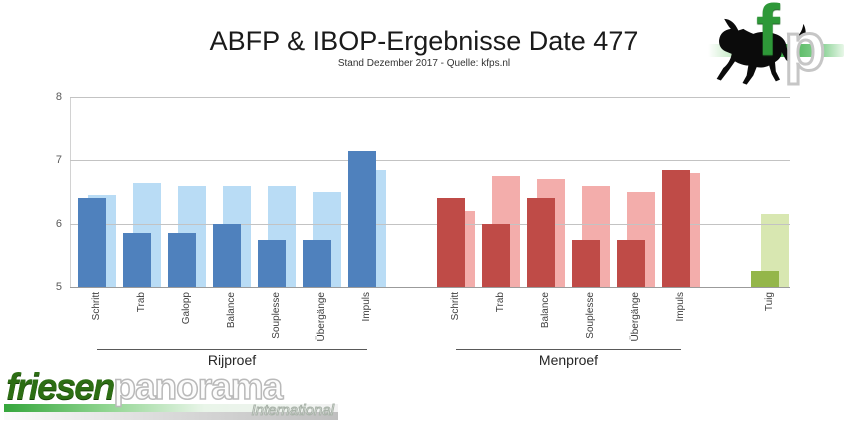 The height and width of the screenshot is (424, 848). I want to click on logo-silver-bar, so click(171, 416).